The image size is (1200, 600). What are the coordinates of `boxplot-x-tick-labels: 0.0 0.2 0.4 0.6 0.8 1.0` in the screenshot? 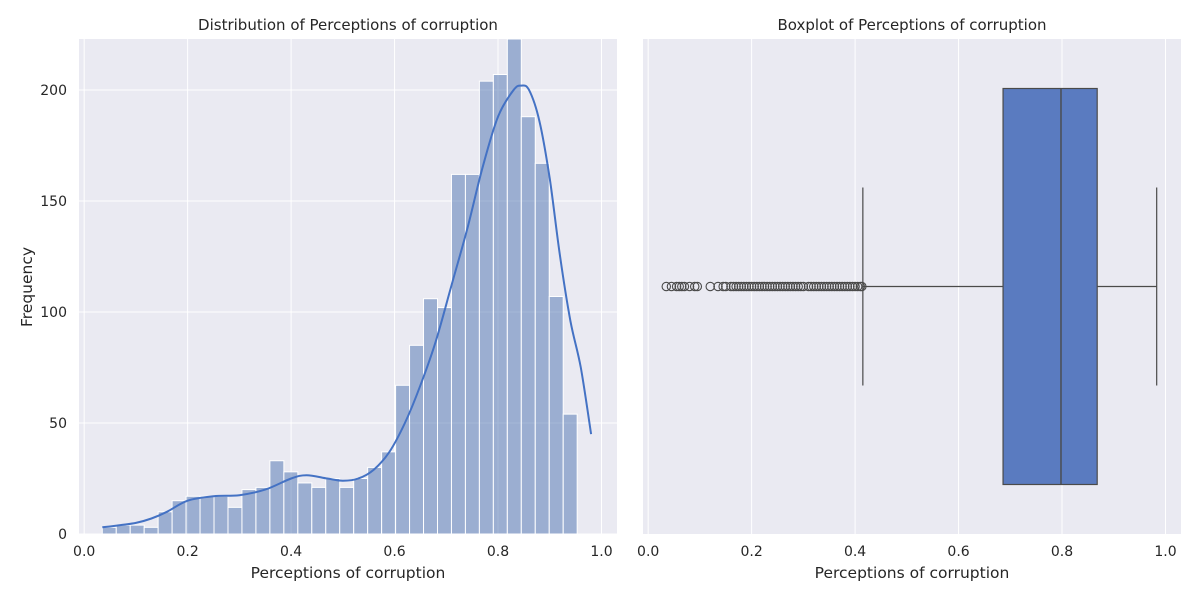 It's located at (907, 552).